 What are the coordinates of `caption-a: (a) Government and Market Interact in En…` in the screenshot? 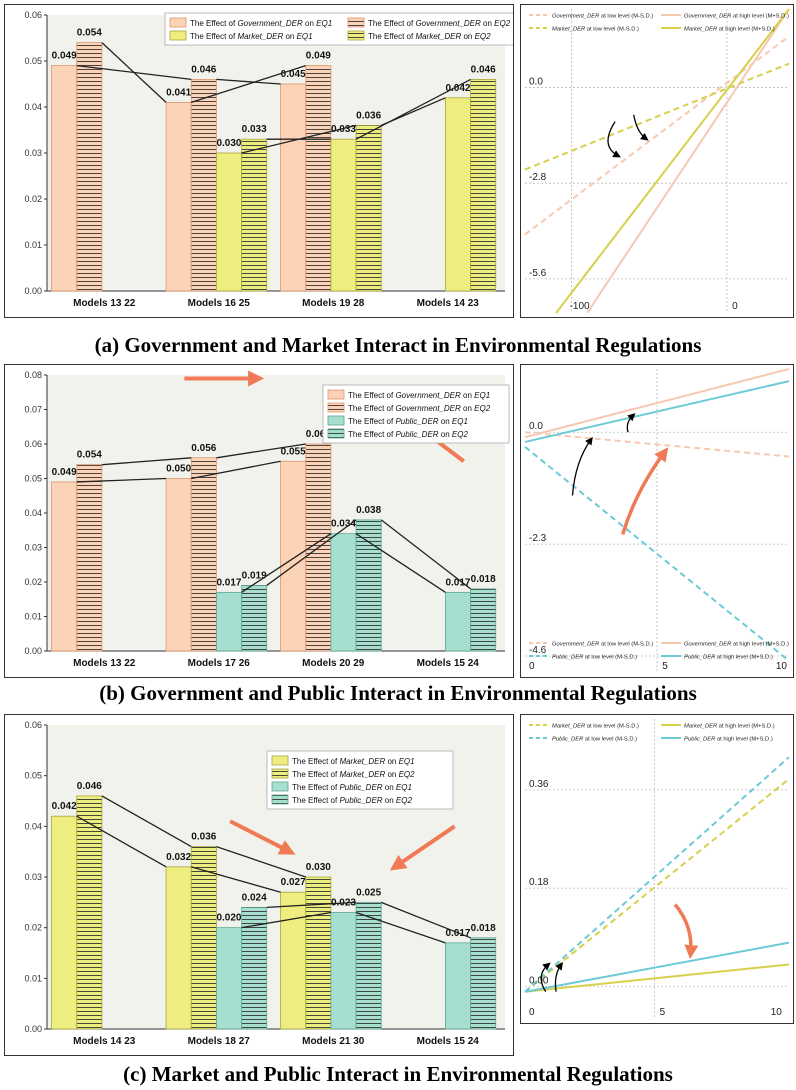 It's located at (398, 345).